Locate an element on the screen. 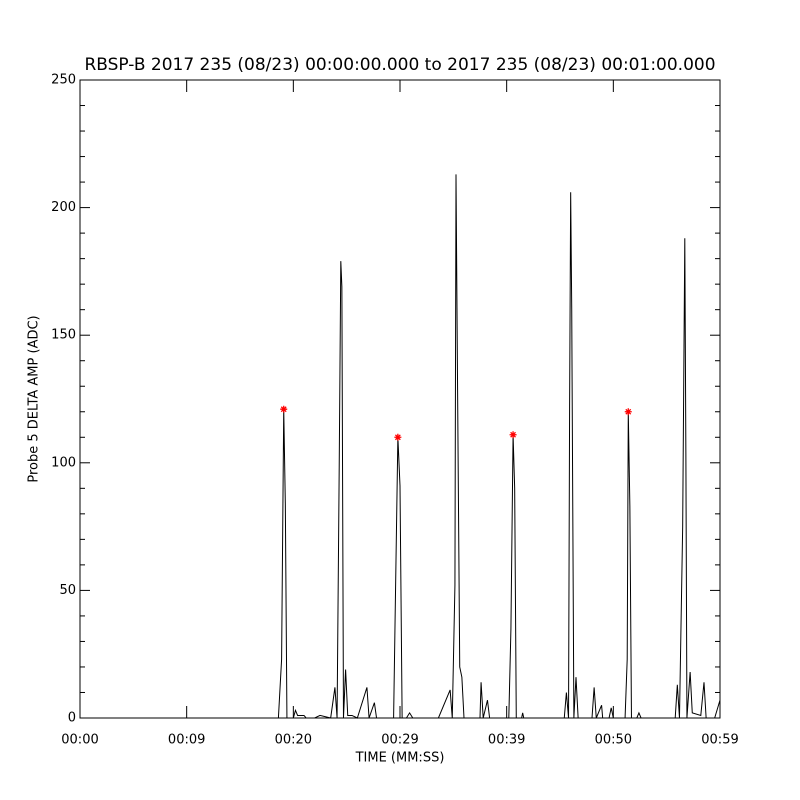 This screenshot has height=800, width=800. y-tick-label: 100 is located at coordinates (63, 462).